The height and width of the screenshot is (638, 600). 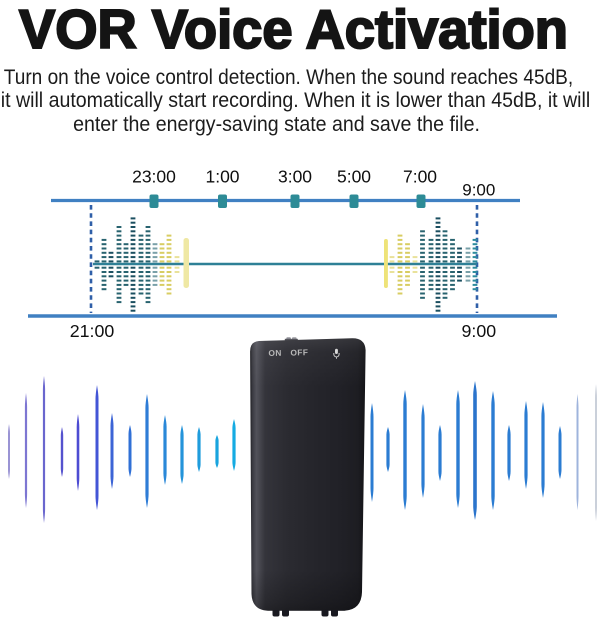 What do you see at coordinates (275, 353) in the screenshot?
I see `svg-text: ON` at bounding box center [275, 353].